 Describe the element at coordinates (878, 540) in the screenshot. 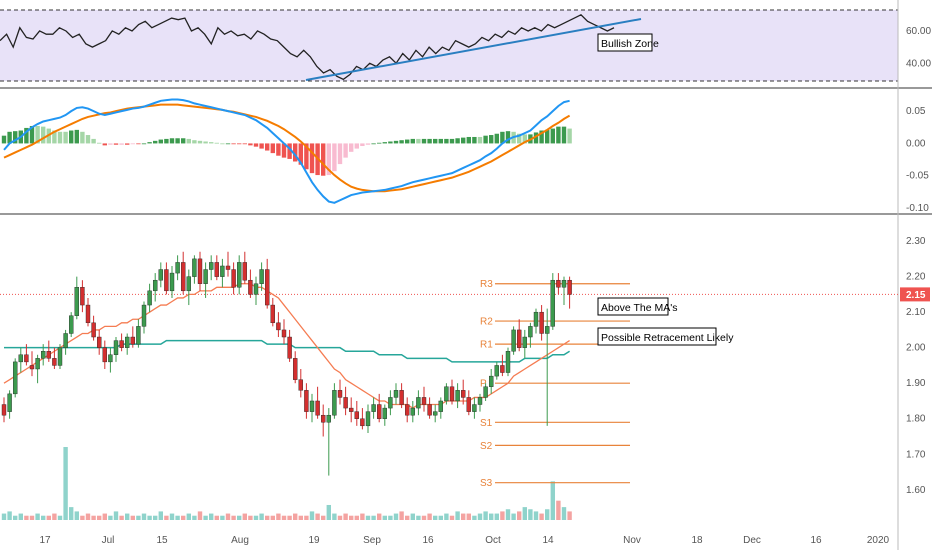

I see `x-tick-label: 2020` at that location.